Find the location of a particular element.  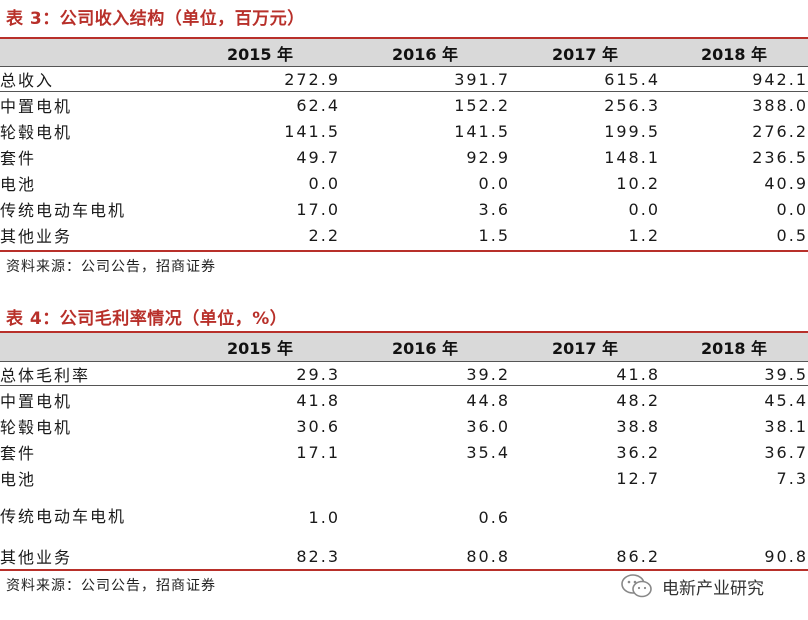

table-row: 总收入 272.9 391.7 615.4 942.1 is located at coordinates (404, 79).